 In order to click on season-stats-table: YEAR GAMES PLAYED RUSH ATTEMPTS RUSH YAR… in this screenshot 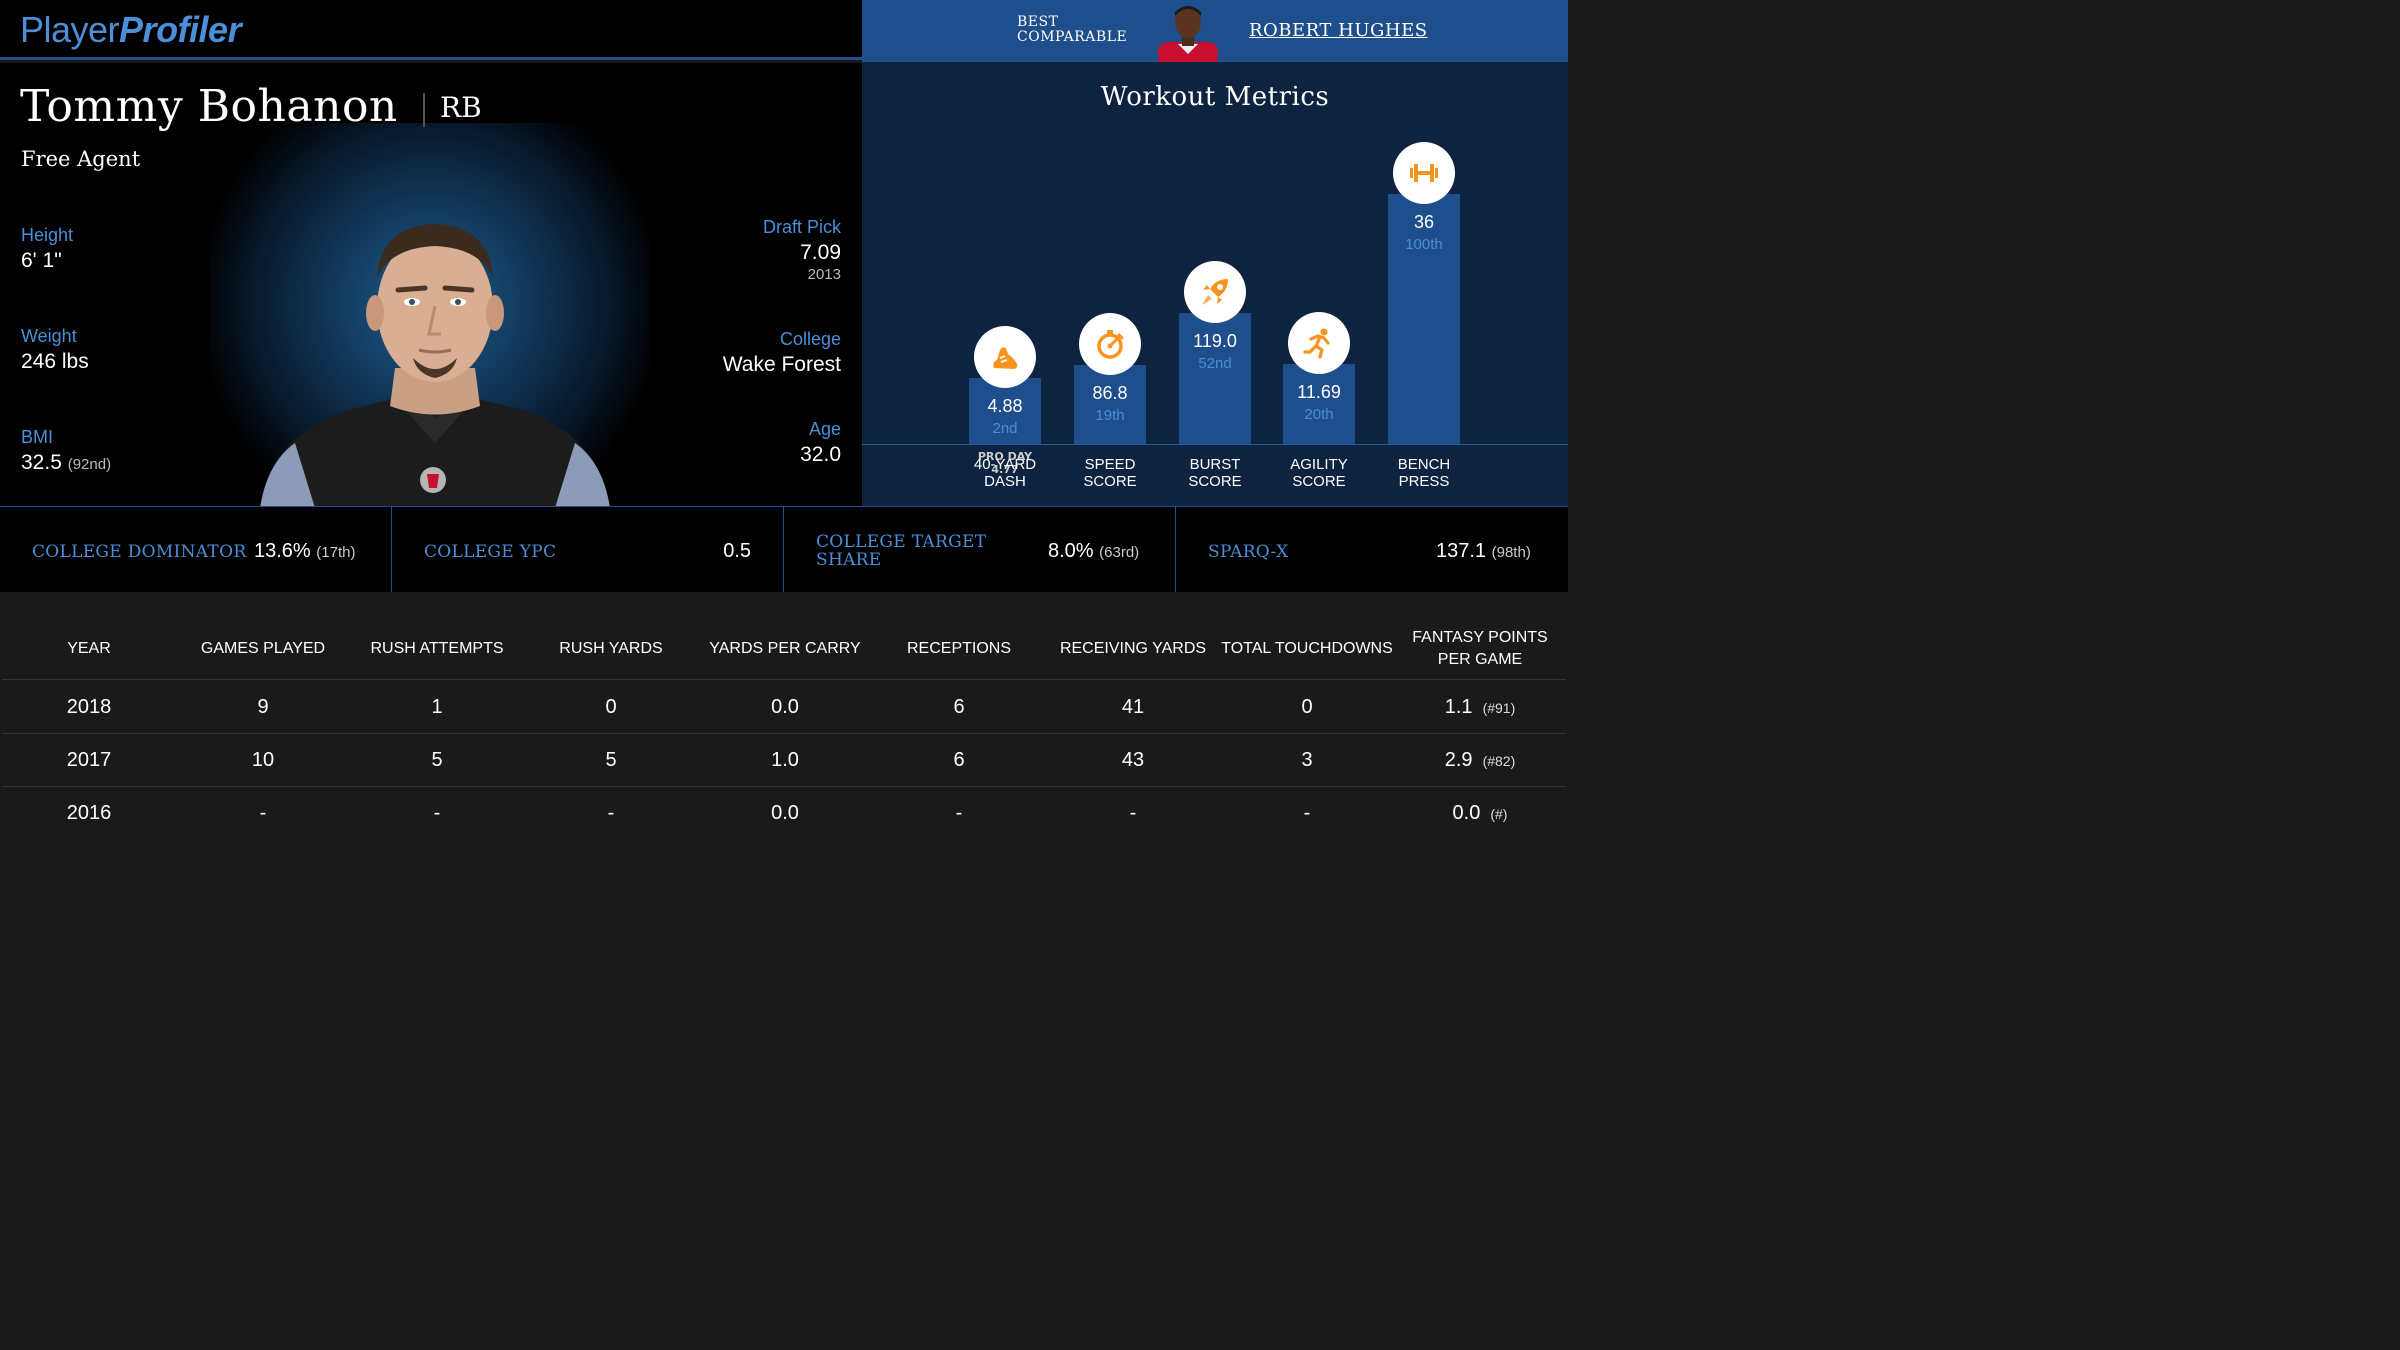, I will do `click(784, 737)`.